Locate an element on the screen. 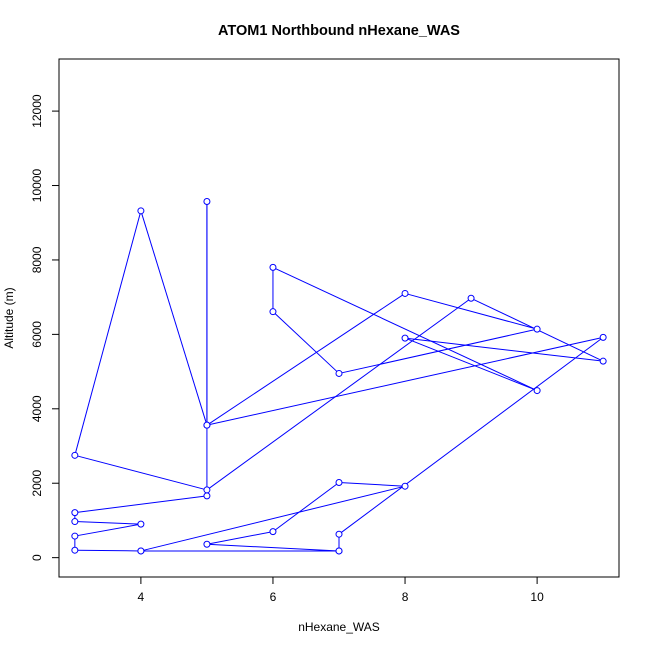 The image size is (650, 650). x-axis-label: nHexane_WAS is located at coordinates (339, 627).